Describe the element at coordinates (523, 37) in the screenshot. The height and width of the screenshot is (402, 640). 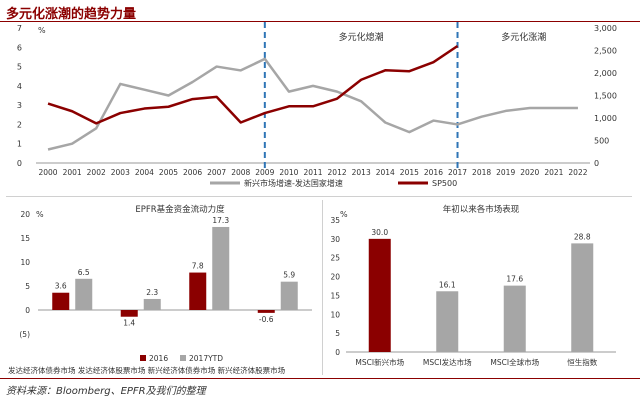
I see `region-label: 多元化涨潮` at that location.